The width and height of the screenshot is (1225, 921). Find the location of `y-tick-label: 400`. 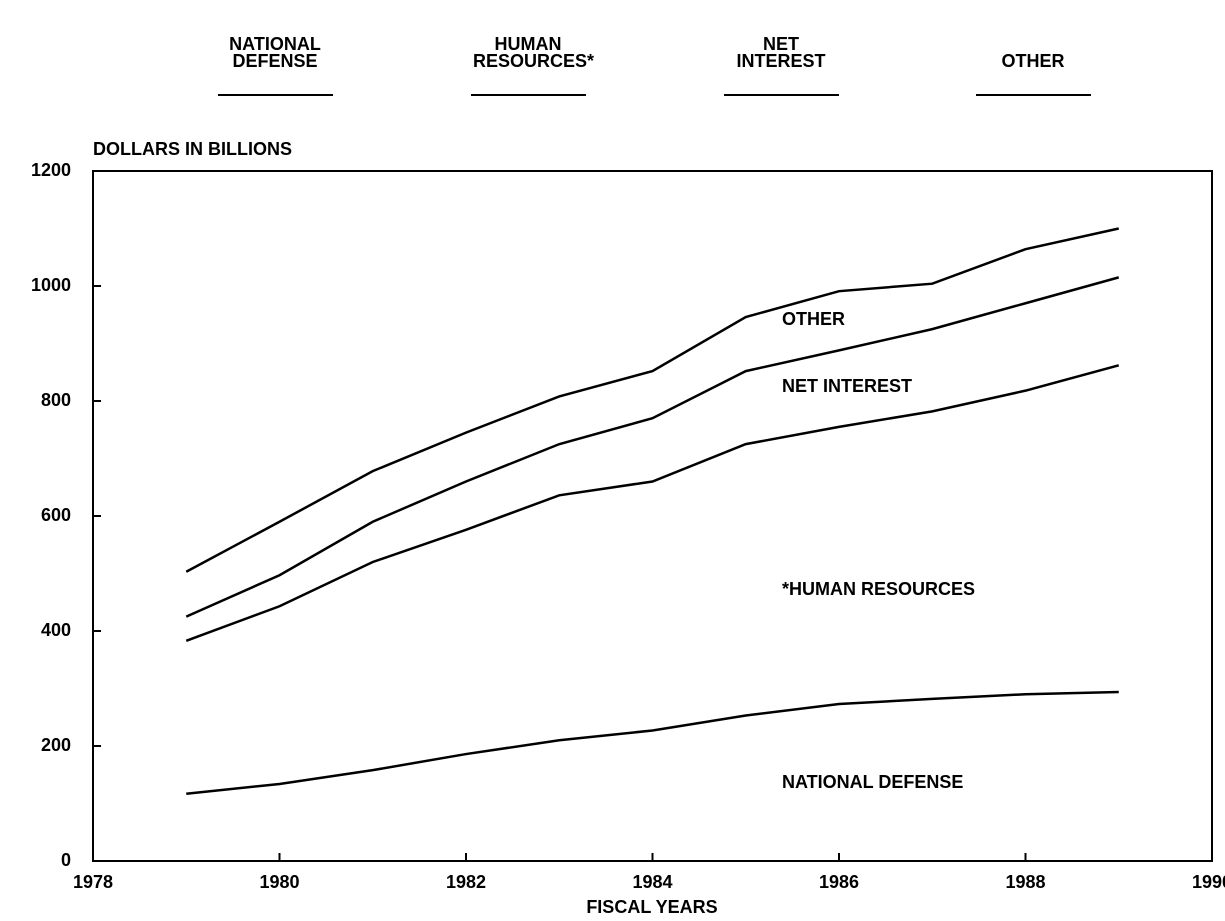

y-tick-label: 400 is located at coordinates (56, 630).